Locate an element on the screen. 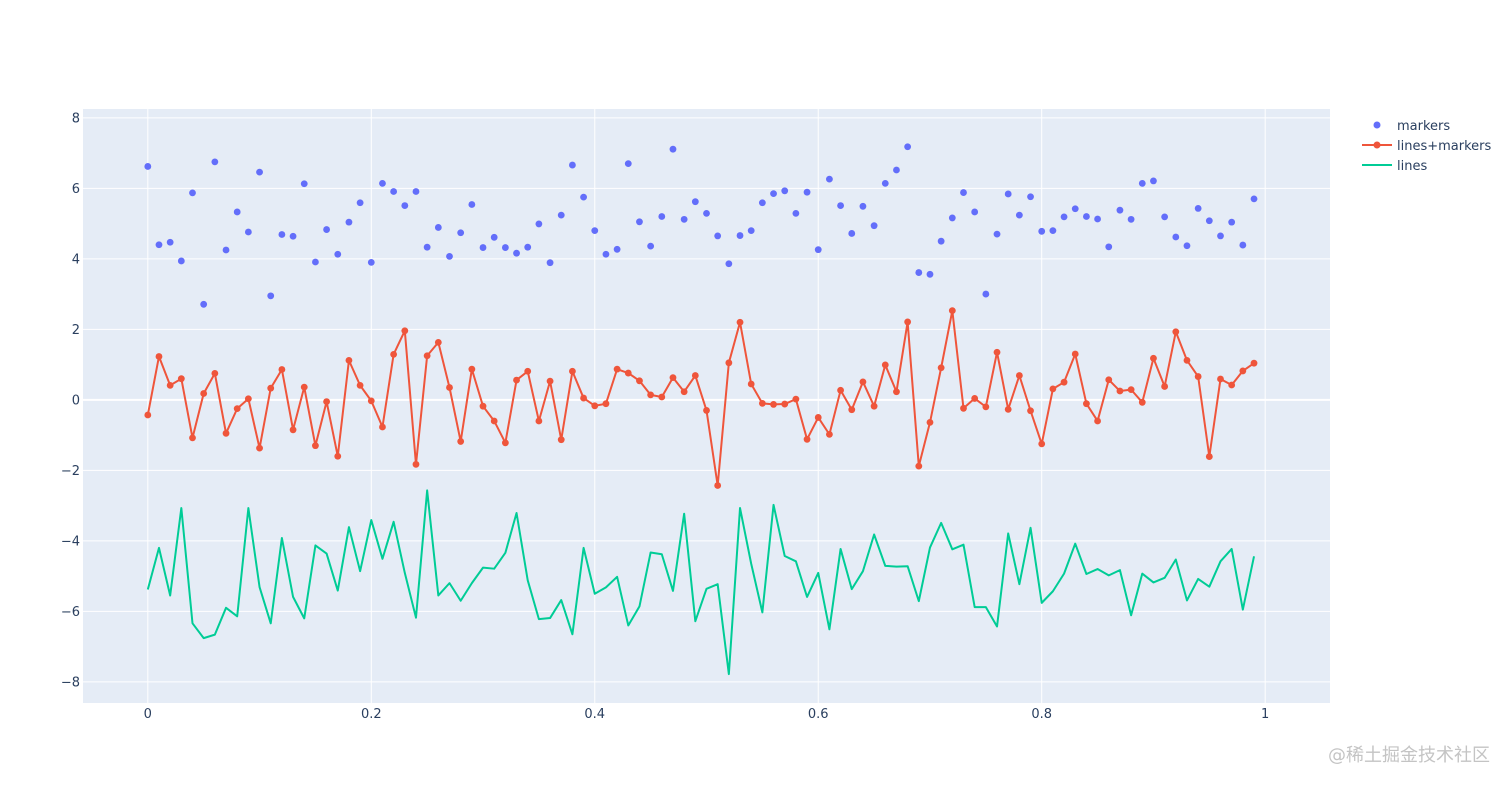 This screenshot has height=786, width=1512. legend-label-markers: markers is located at coordinates (1423, 126).